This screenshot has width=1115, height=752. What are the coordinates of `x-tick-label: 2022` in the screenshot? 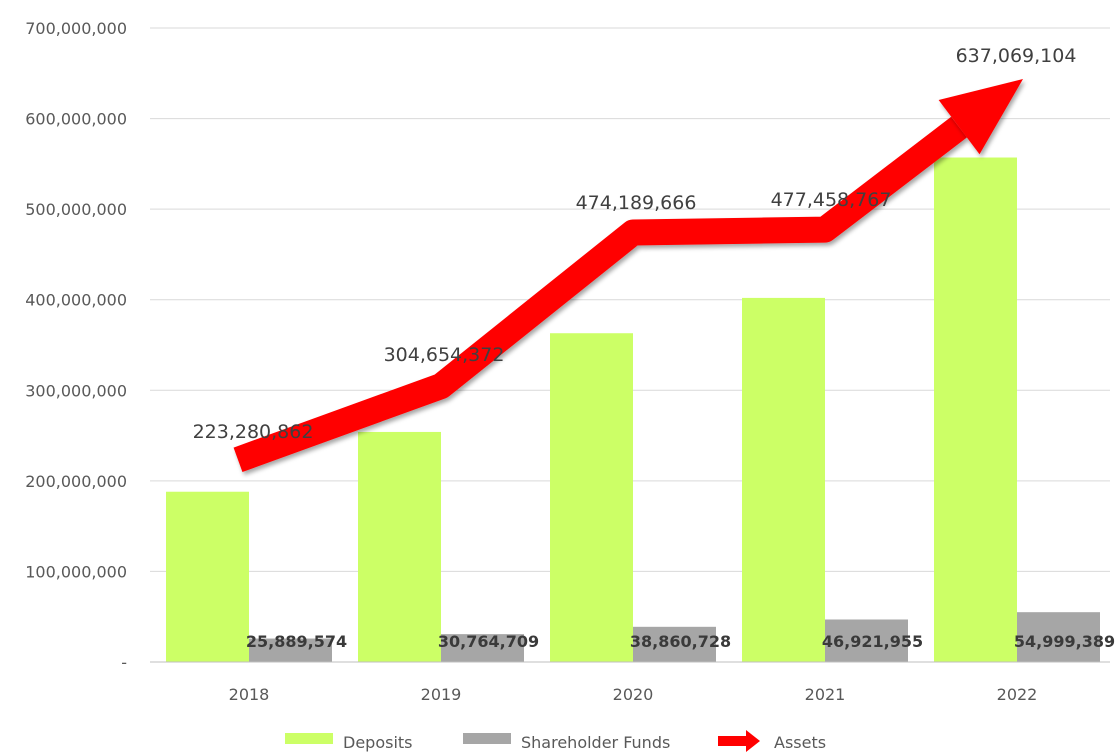 It's located at (1017, 694).